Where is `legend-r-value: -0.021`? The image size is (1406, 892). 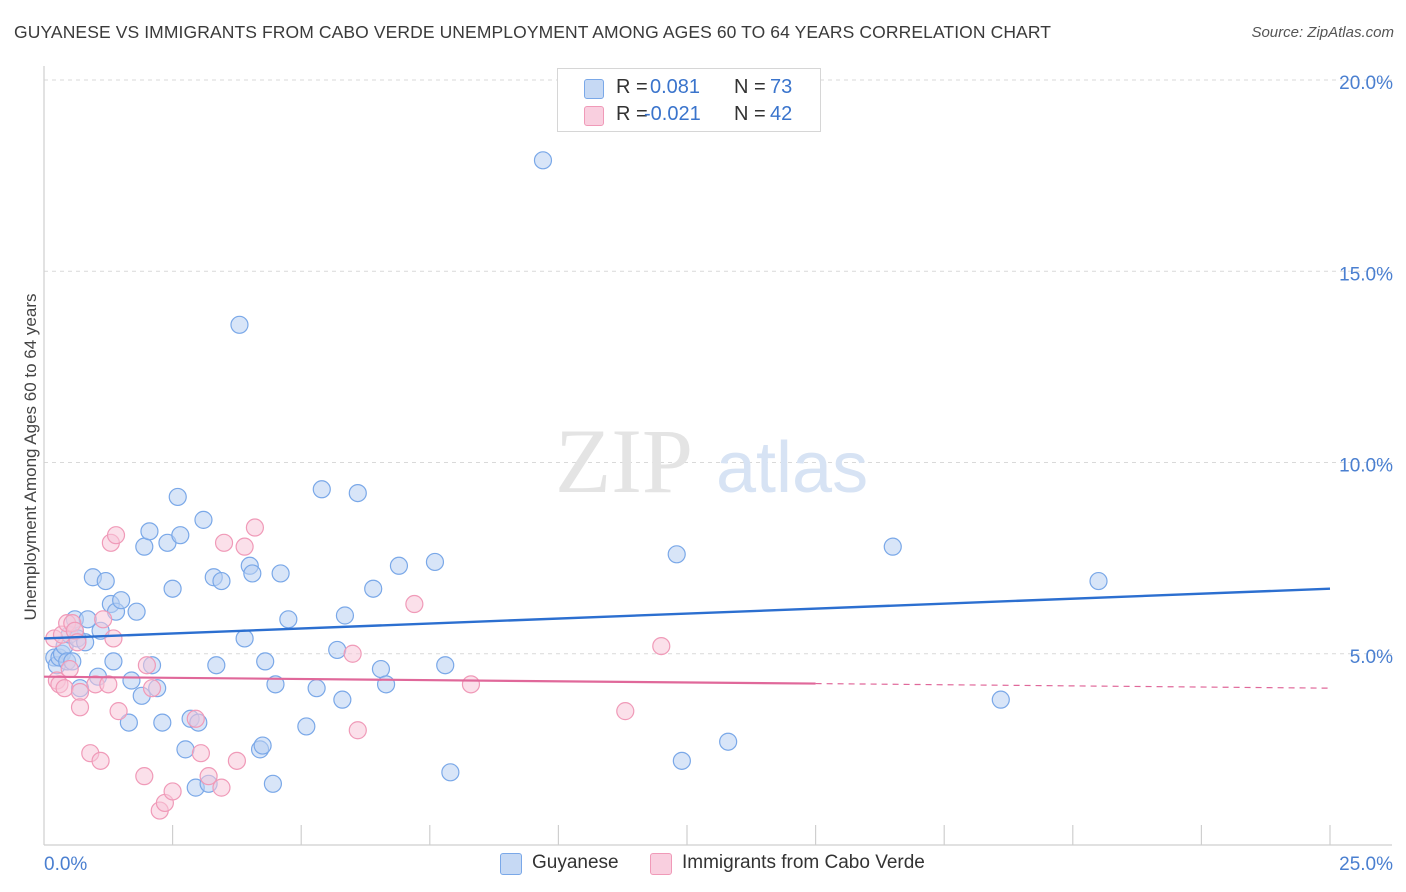
legend-r-value: -0.021 is located at coordinates (672, 114).